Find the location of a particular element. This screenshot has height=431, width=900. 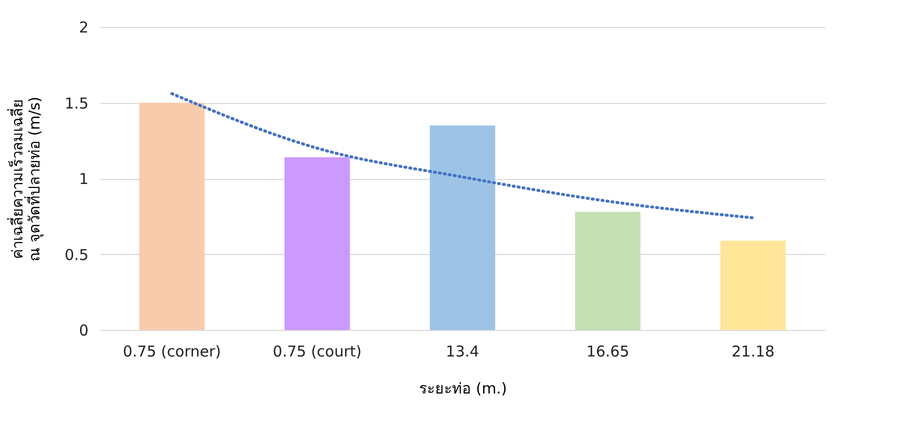

y-tick-label: 2 is located at coordinates (83, 27).